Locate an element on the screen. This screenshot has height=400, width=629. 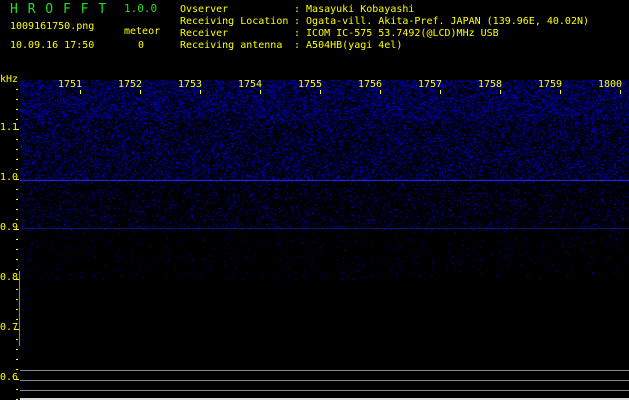
freq-unit: kHz is located at coordinates (9, 79).